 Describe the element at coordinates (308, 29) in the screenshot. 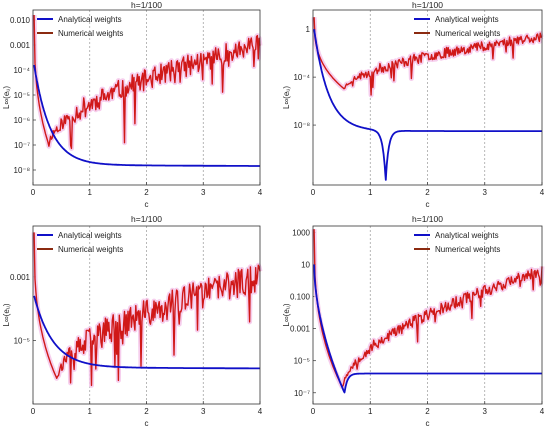

I see `y-tick-label: 1` at that location.